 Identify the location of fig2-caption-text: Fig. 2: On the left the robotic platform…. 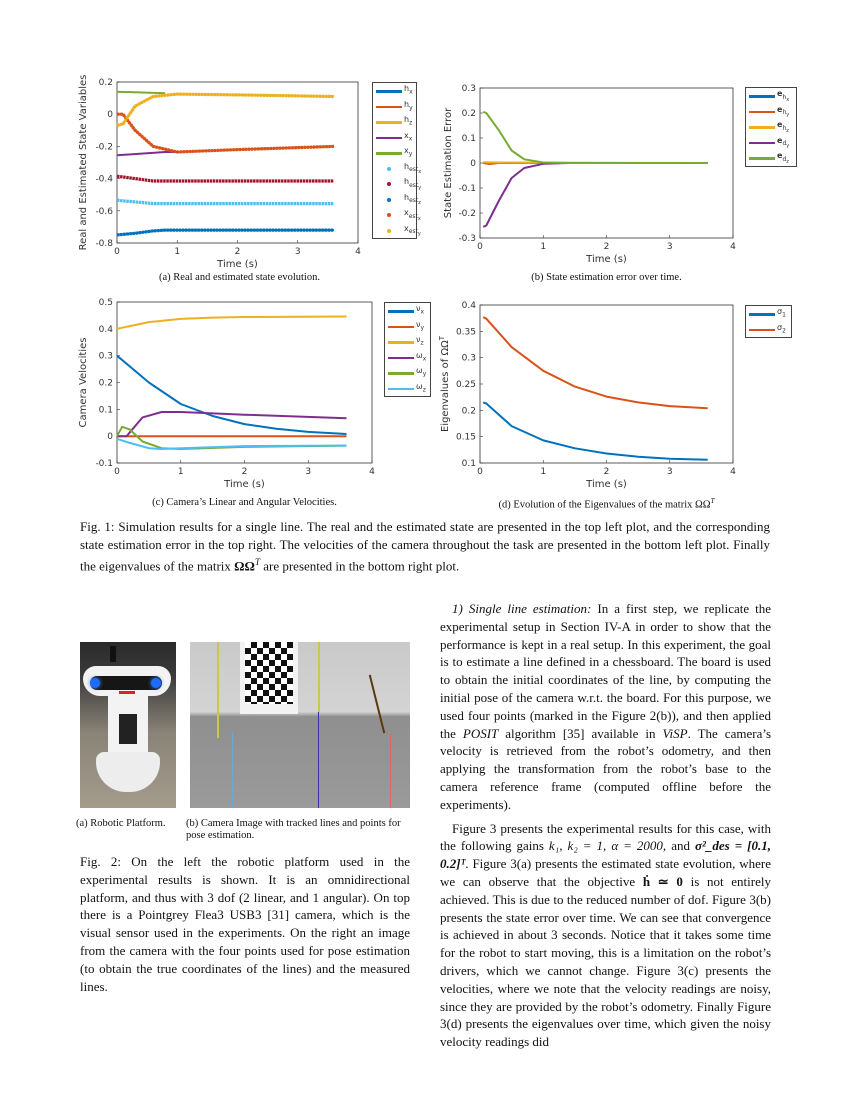
(245, 924).